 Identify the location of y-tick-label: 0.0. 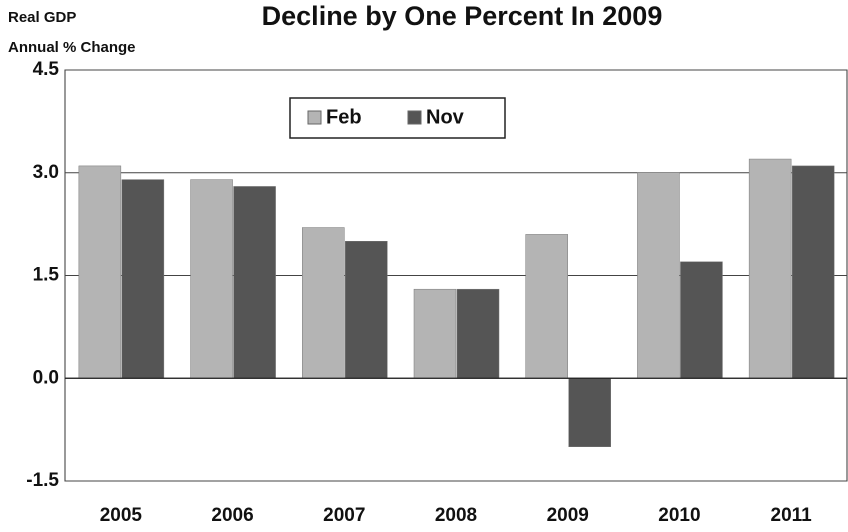
(46, 377).